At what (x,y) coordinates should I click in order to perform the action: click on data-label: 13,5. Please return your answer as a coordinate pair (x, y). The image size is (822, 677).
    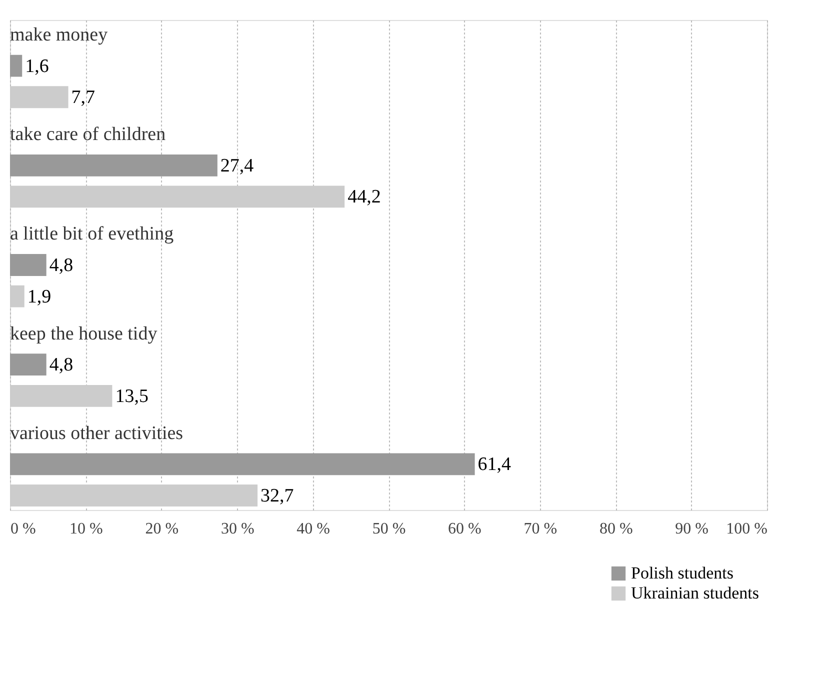
    Looking at the image, I should click on (131, 396).